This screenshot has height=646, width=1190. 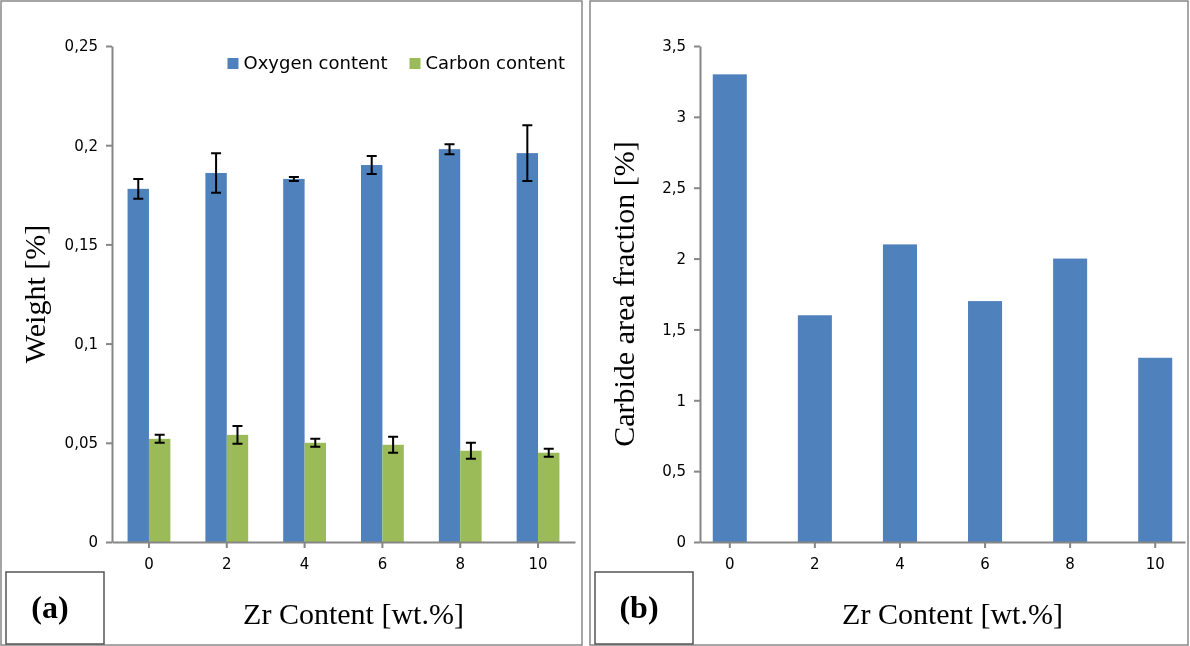 I want to click on y-tick-label: 3, so click(x=681, y=117).